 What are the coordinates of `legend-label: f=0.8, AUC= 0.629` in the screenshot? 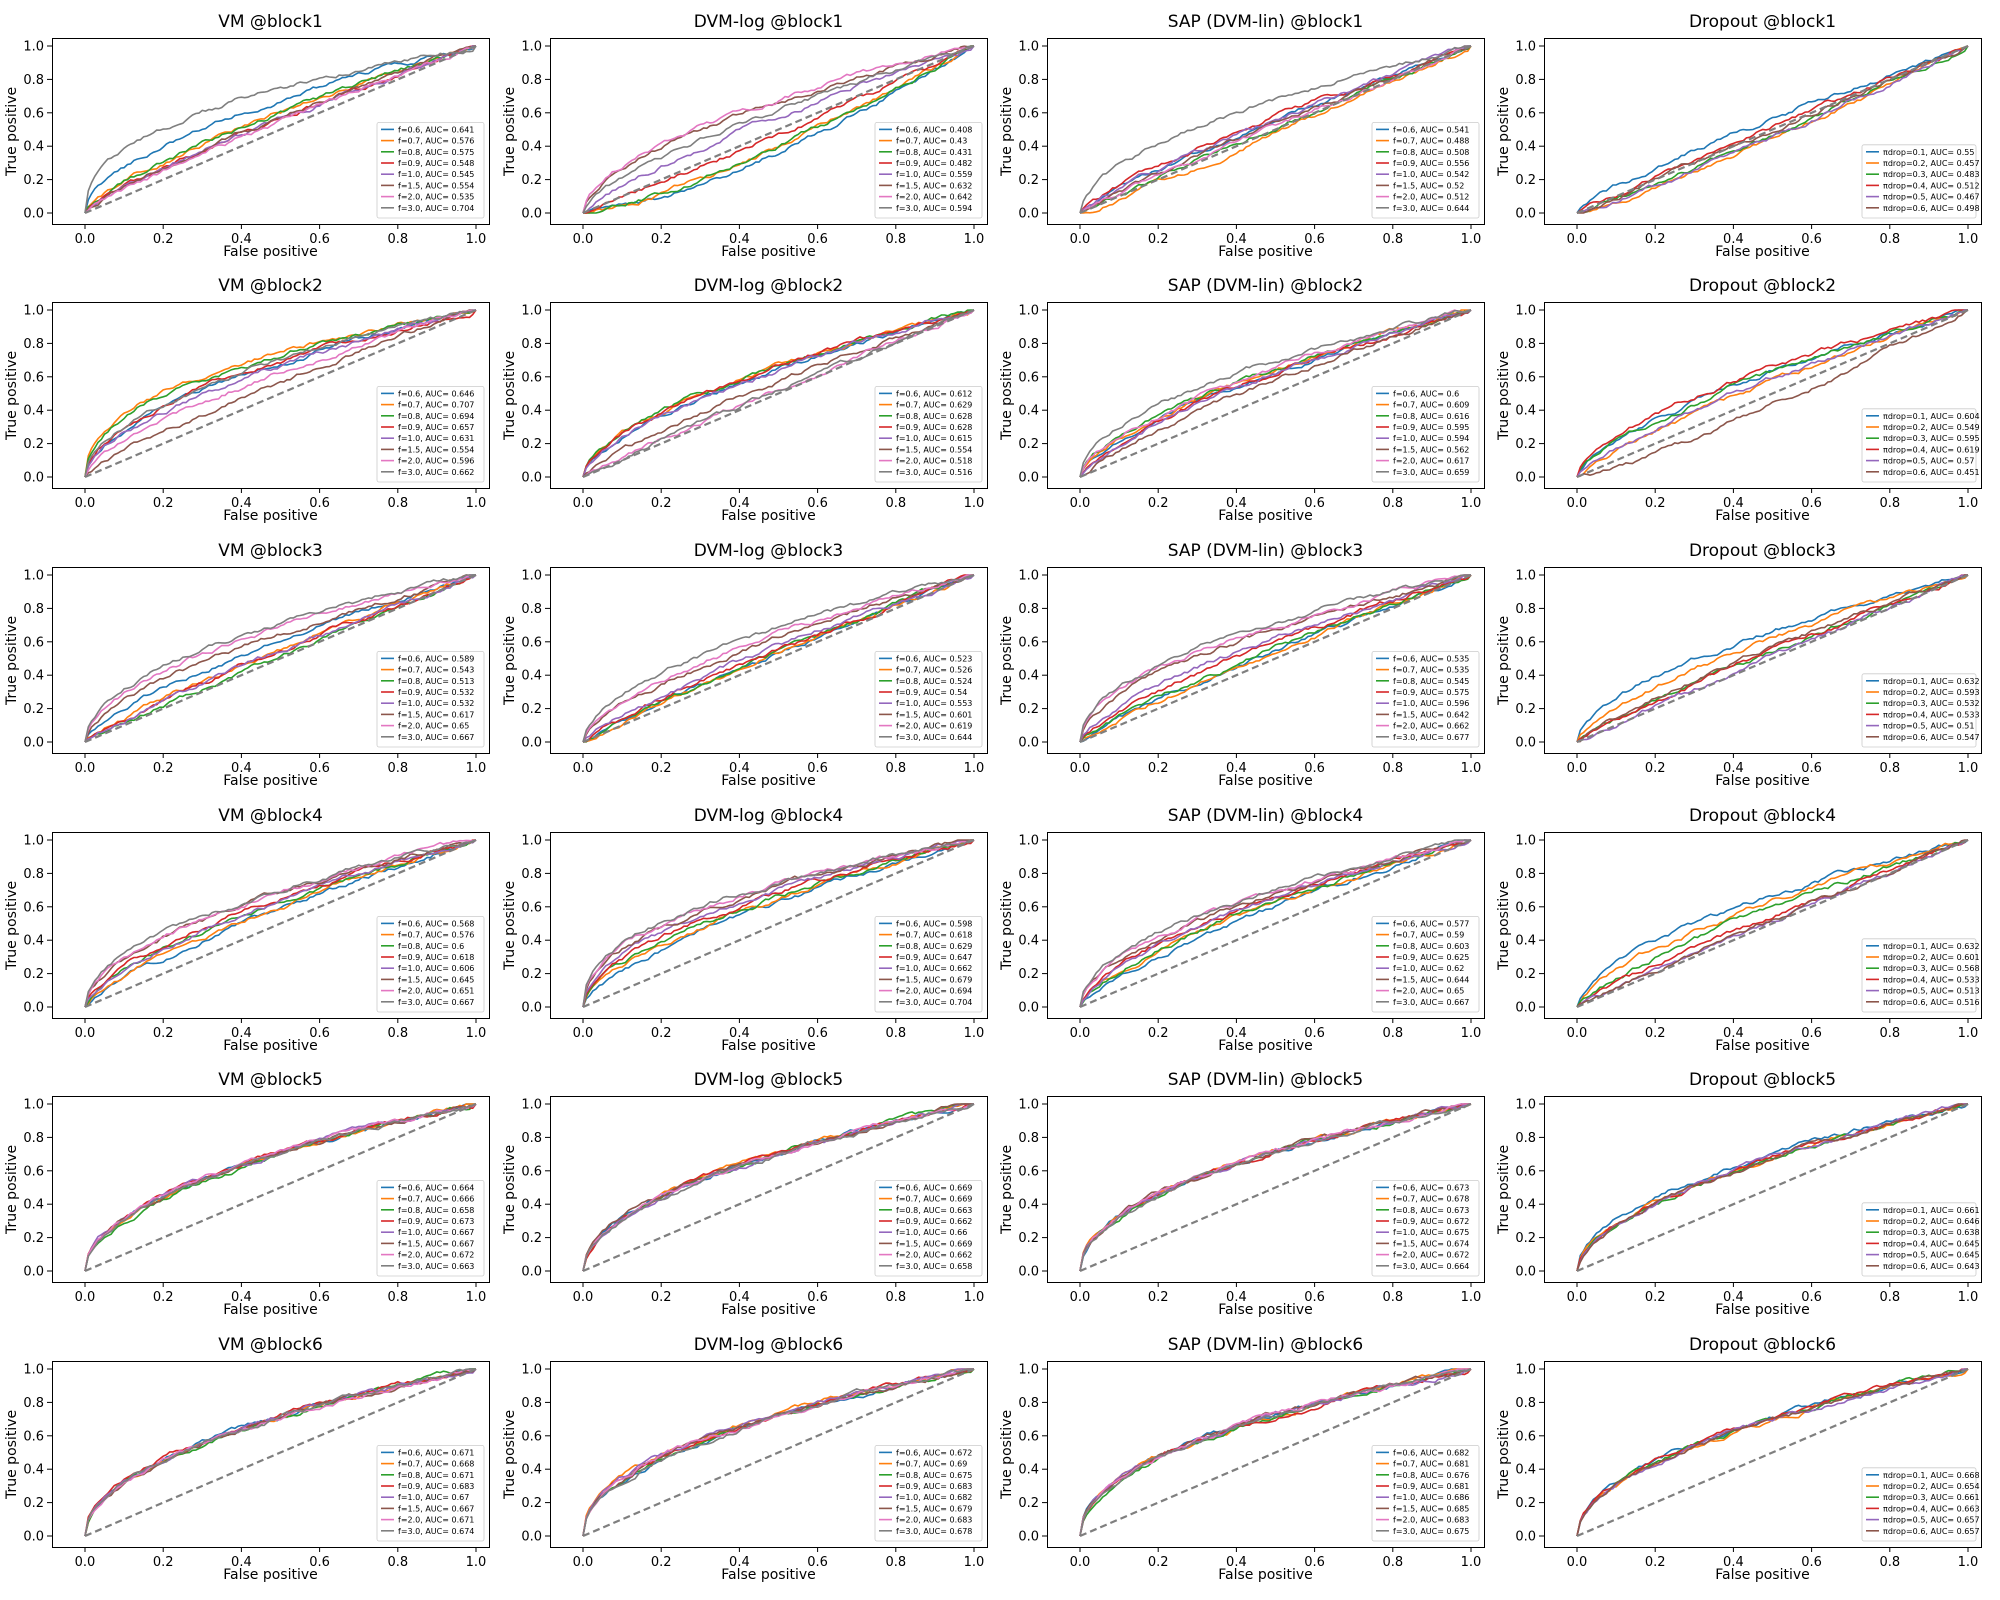 It's located at (934, 946).